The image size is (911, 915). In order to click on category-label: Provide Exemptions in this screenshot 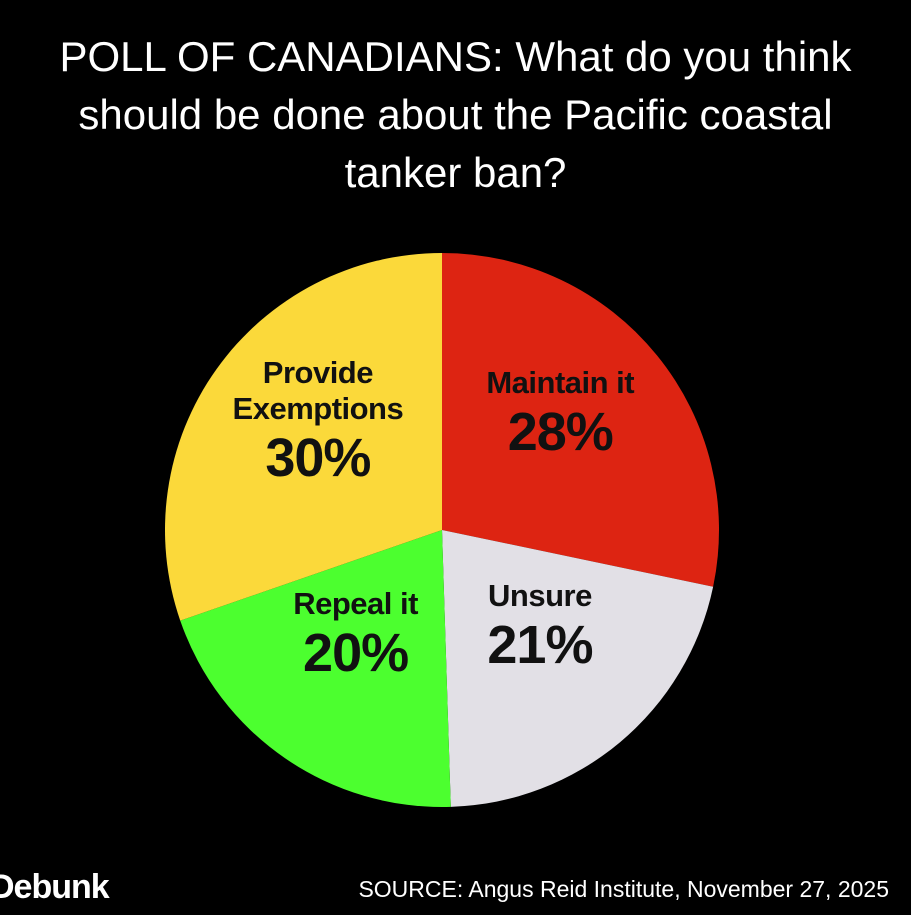, I will do `click(318, 390)`.